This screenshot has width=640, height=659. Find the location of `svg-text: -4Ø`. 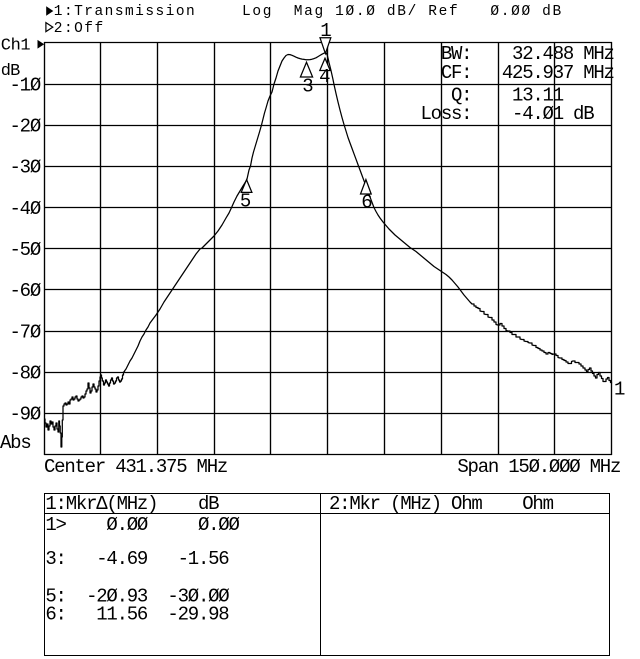

svg-text: -4Ø is located at coordinates (24, 209).